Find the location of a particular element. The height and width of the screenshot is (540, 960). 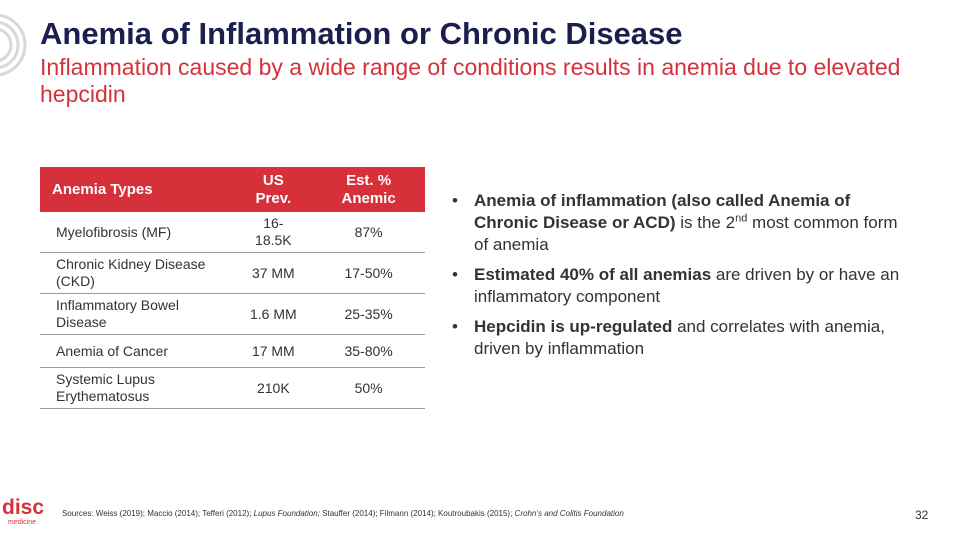

disc-medicine-logo: disc medicine is located at coordinates (26, 515).